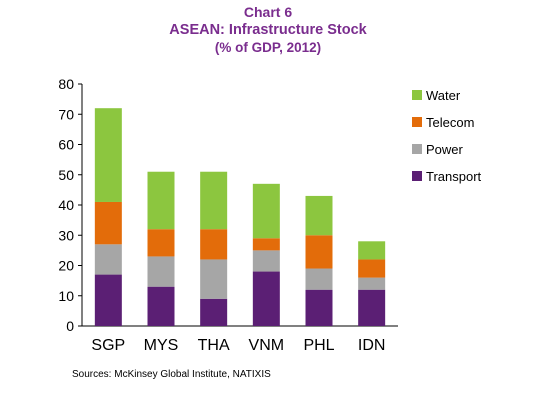 Image resolution: width=536 pixels, height=401 pixels. What do you see at coordinates (319, 279) in the screenshot?
I see `bar-segment-power-phl` at bounding box center [319, 279].